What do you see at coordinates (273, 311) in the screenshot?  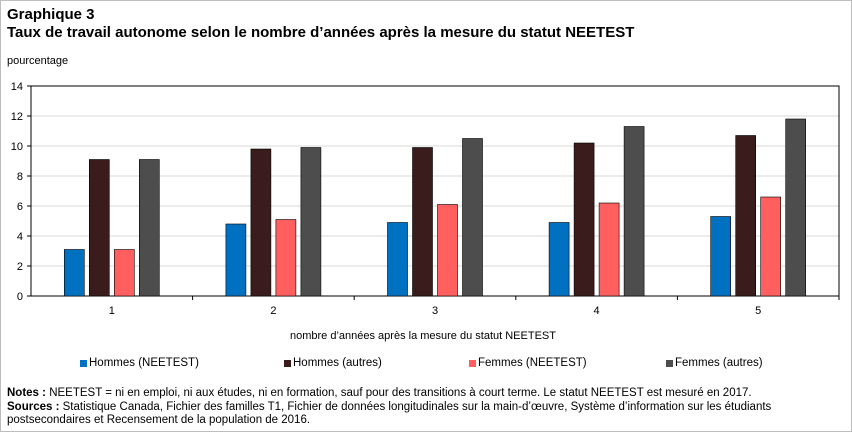 I see `x-tick-label: 2` at bounding box center [273, 311].